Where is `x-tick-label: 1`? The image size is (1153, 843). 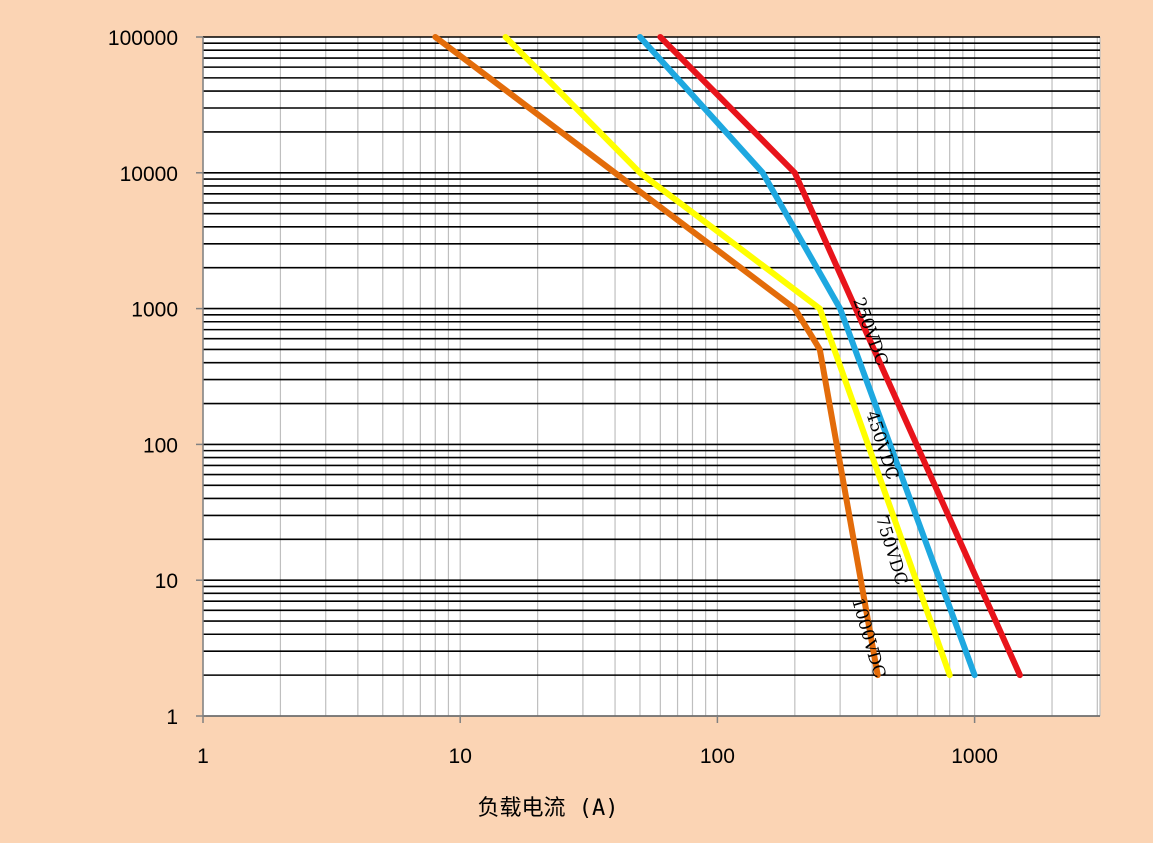 x-tick-label: 1 is located at coordinates (203, 756).